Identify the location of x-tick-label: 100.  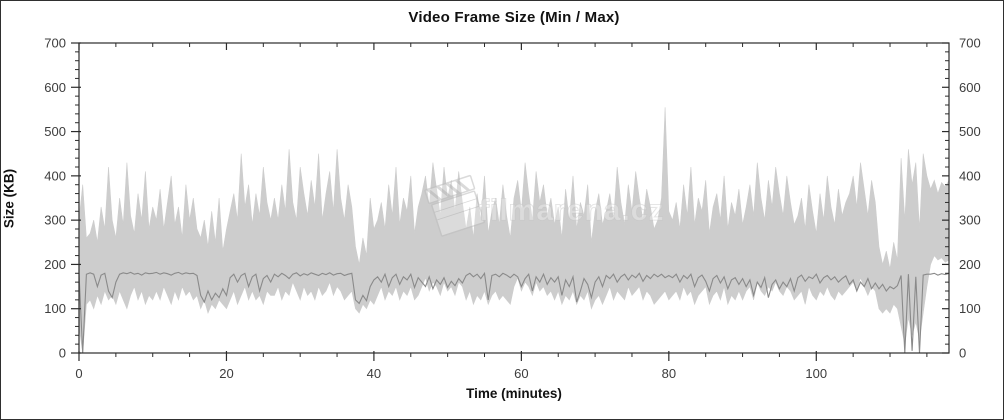
(816, 373).